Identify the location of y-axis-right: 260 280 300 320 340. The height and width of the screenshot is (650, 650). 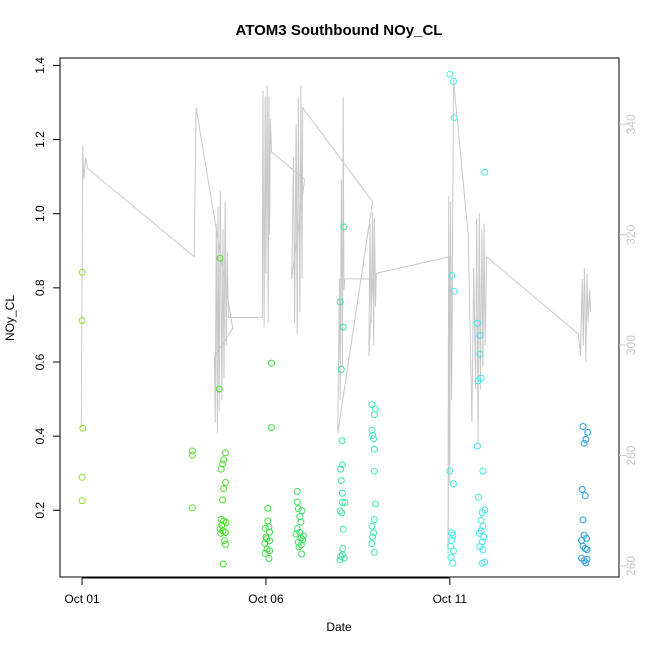
(628, 345).